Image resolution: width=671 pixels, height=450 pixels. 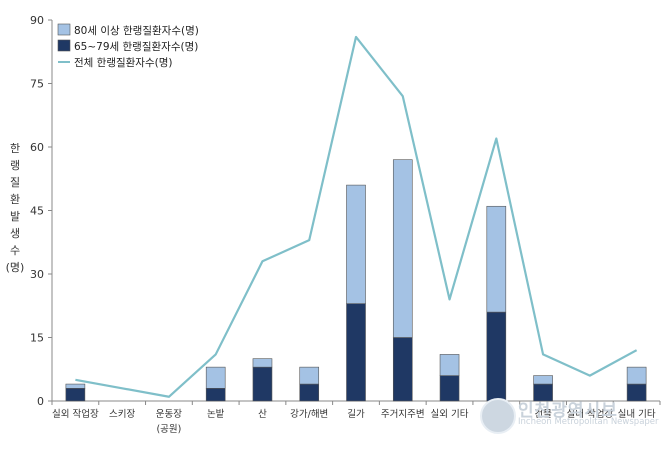 I want to click on y-tick-label: 75, so click(x=37, y=84).